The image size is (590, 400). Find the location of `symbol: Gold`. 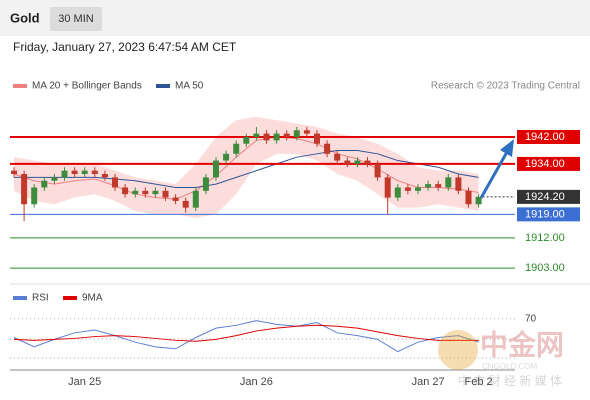

symbol: Gold is located at coordinates (25, 17).